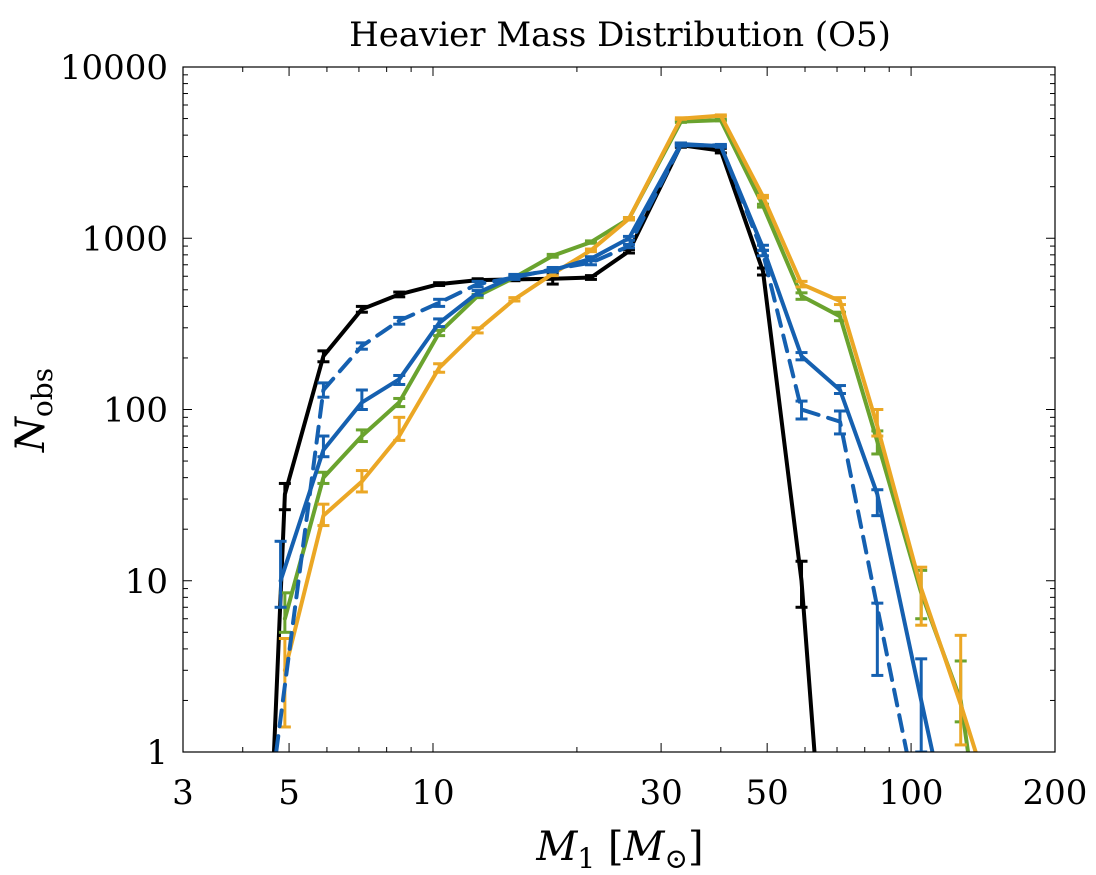 Image resolution: width=1096 pixels, height=875 pixels. I want to click on x-axis-label: M1 [M⊙], so click(619, 849).